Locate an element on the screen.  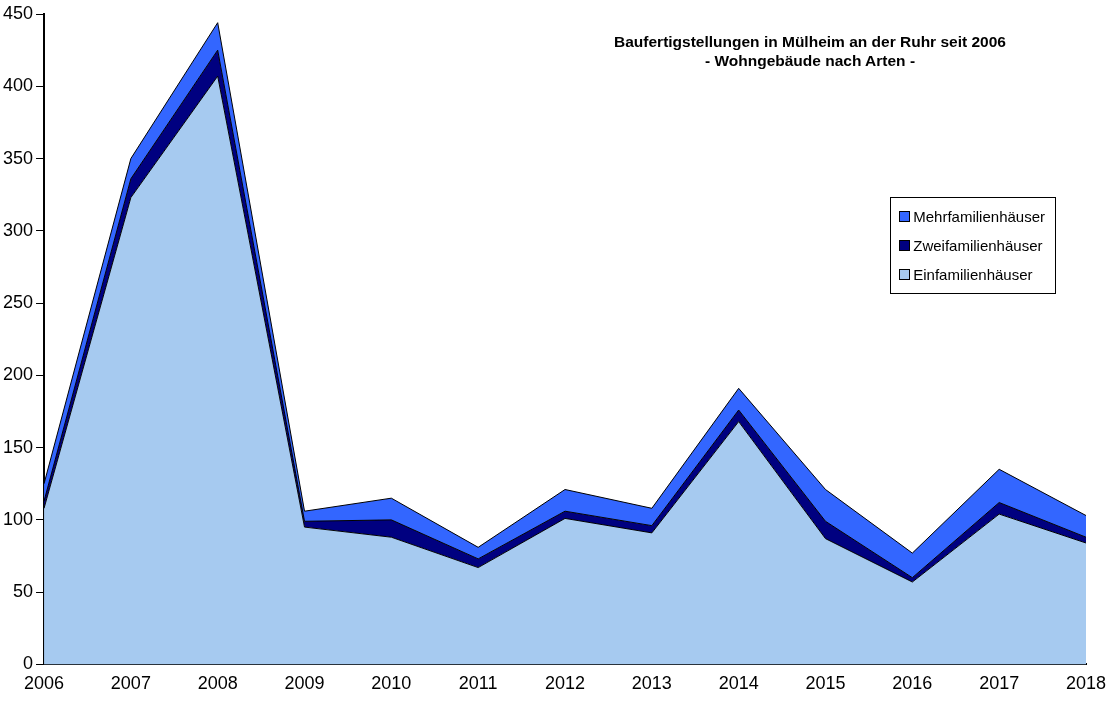
text: - Wohngebäude nach Arten - is located at coordinates (810, 60).